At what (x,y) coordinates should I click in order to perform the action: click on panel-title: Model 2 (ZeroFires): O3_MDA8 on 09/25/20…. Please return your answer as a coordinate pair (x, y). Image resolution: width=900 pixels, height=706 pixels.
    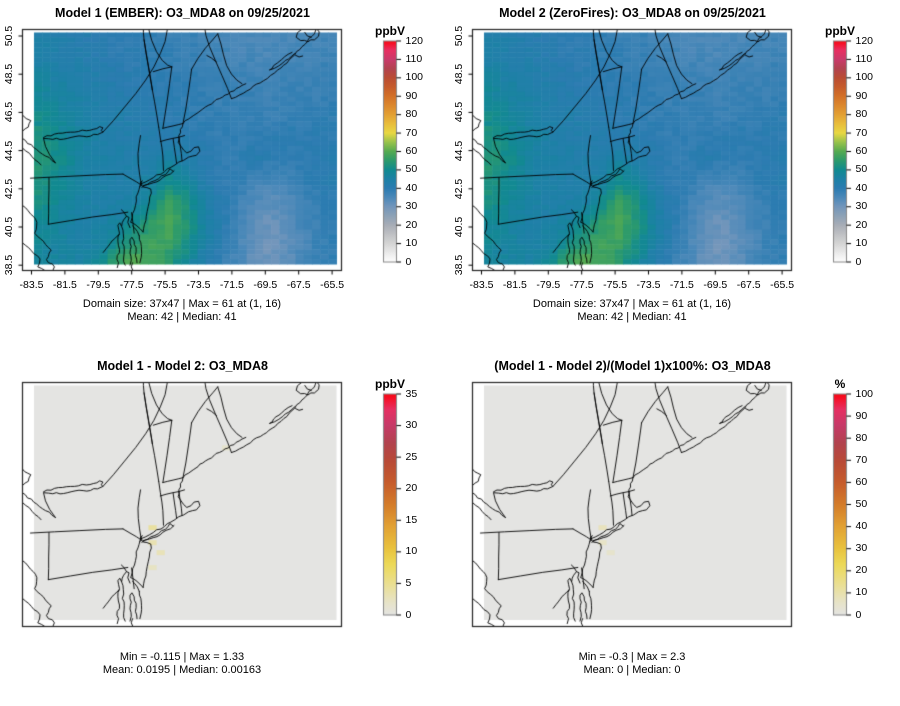
    Looking at the image, I should click on (632, 13).